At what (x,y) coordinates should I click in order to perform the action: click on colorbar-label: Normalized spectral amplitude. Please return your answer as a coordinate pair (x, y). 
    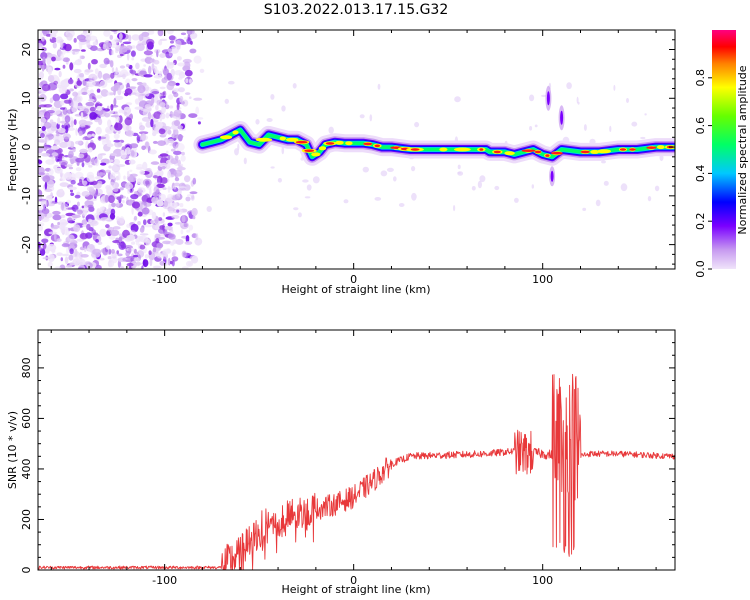
    Looking at the image, I should click on (742, 149).